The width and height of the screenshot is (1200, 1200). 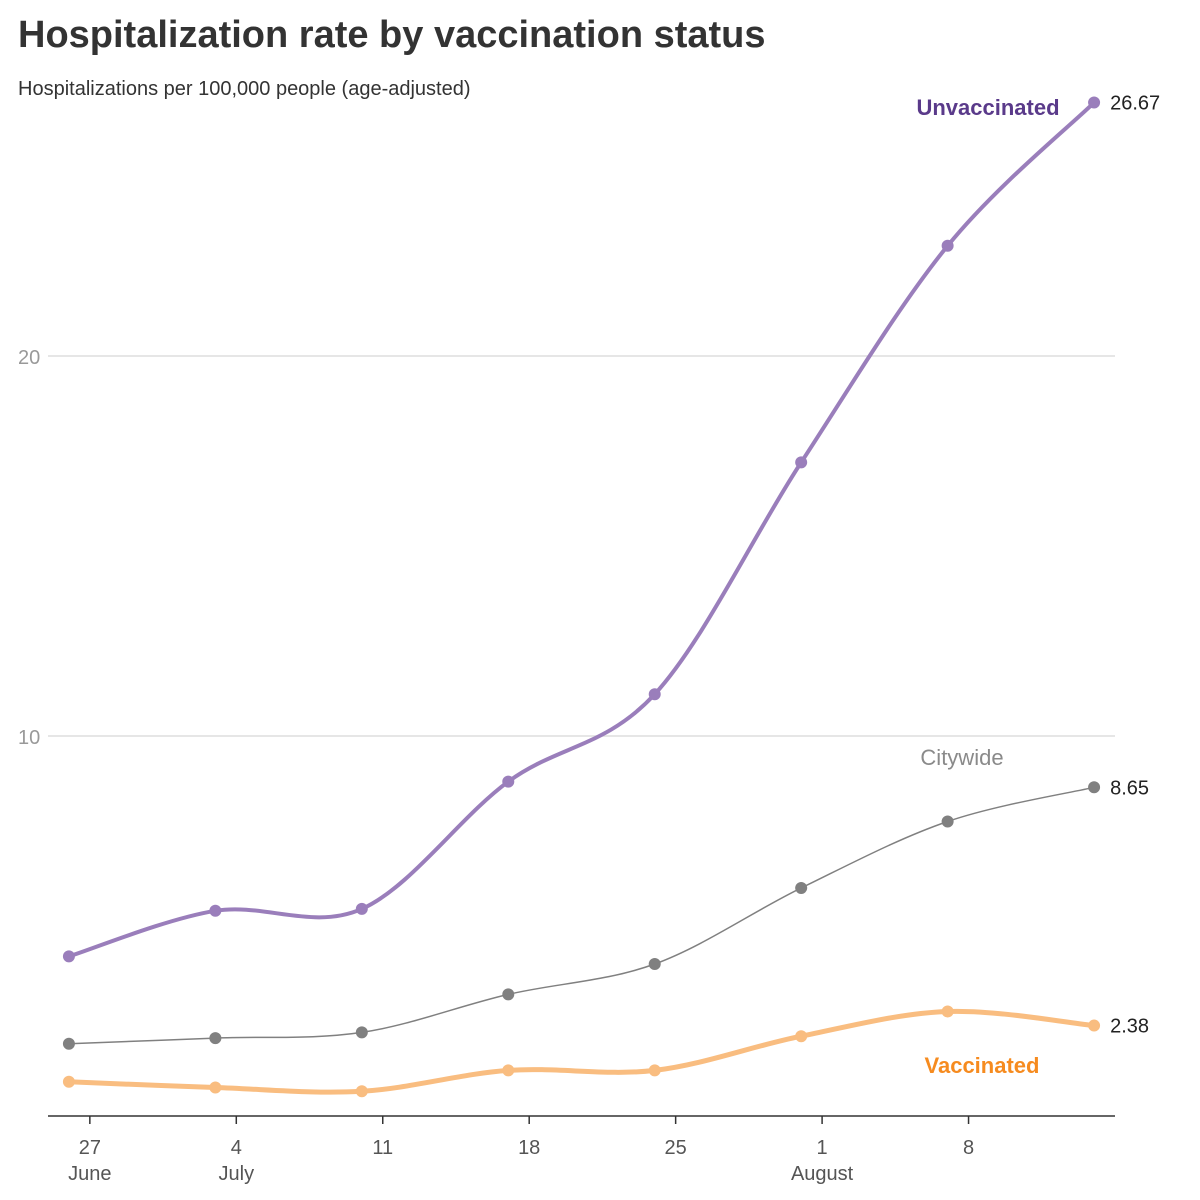 What do you see at coordinates (822, 1148) in the screenshot?
I see `x-tick-label: 1` at bounding box center [822, 1148].